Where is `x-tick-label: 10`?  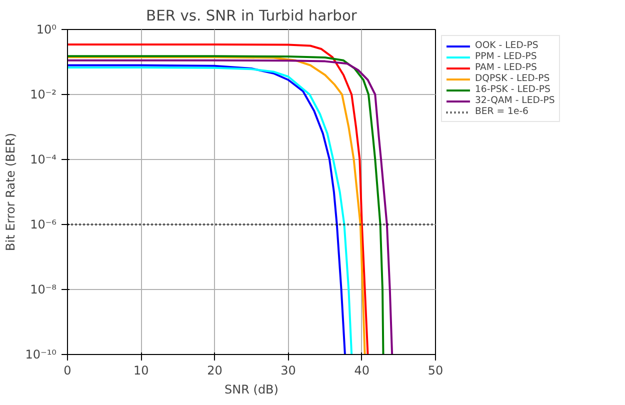
x-tick-label: 10 is located at coordinates (141, 371).